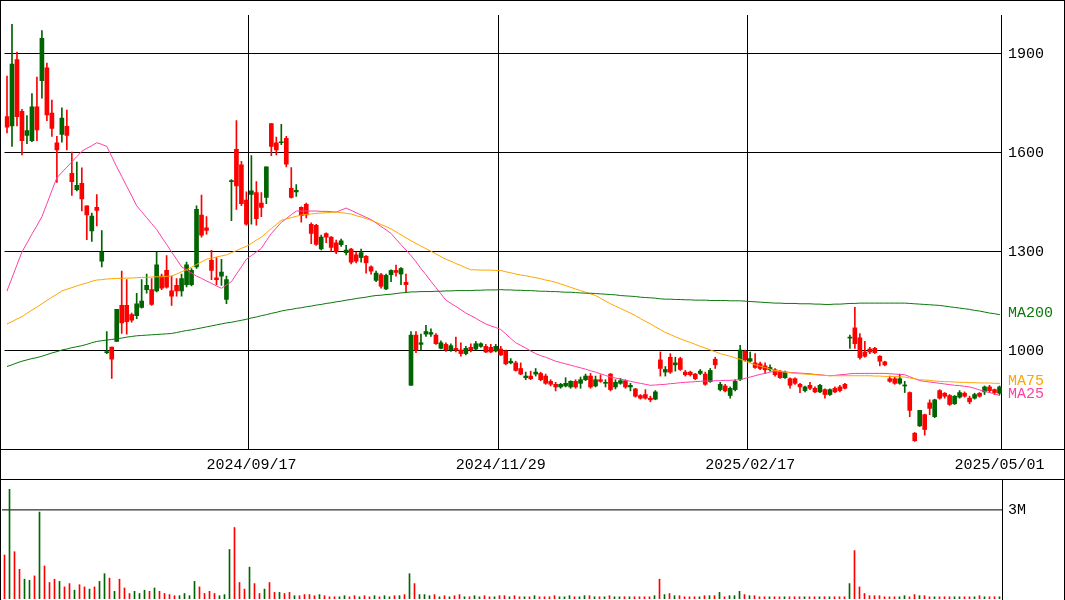  What do you see at coordinates (1026, 153) in the screenshot?
I see `y-tick-label: 1600` at bounding box center [1026, 153].